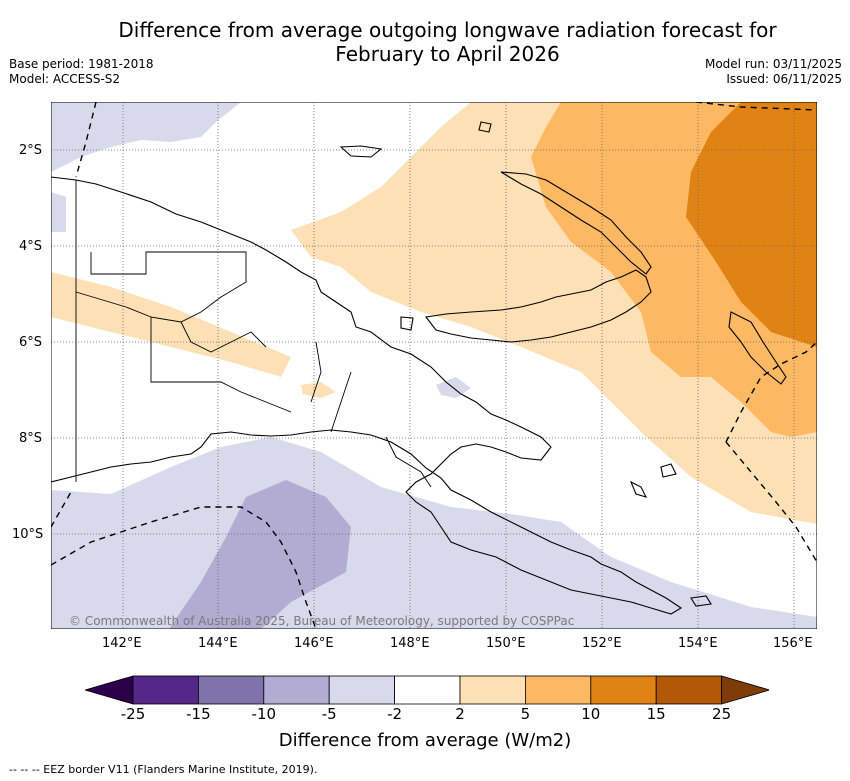  What do you see at coordinates (171, 324) in the screenshot?
I see `positive-anomaly-west-band` at bounding box center [171, 324].